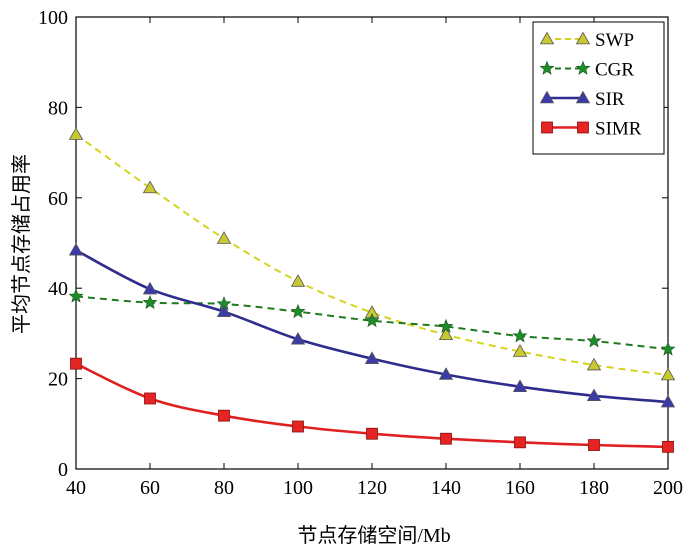 The height and width of the screenshot is (553, 700). What do you see at coordinates (76, 488) in the screenshot?
I see `x-tick-label: 40` at bounding box center [76, 488].